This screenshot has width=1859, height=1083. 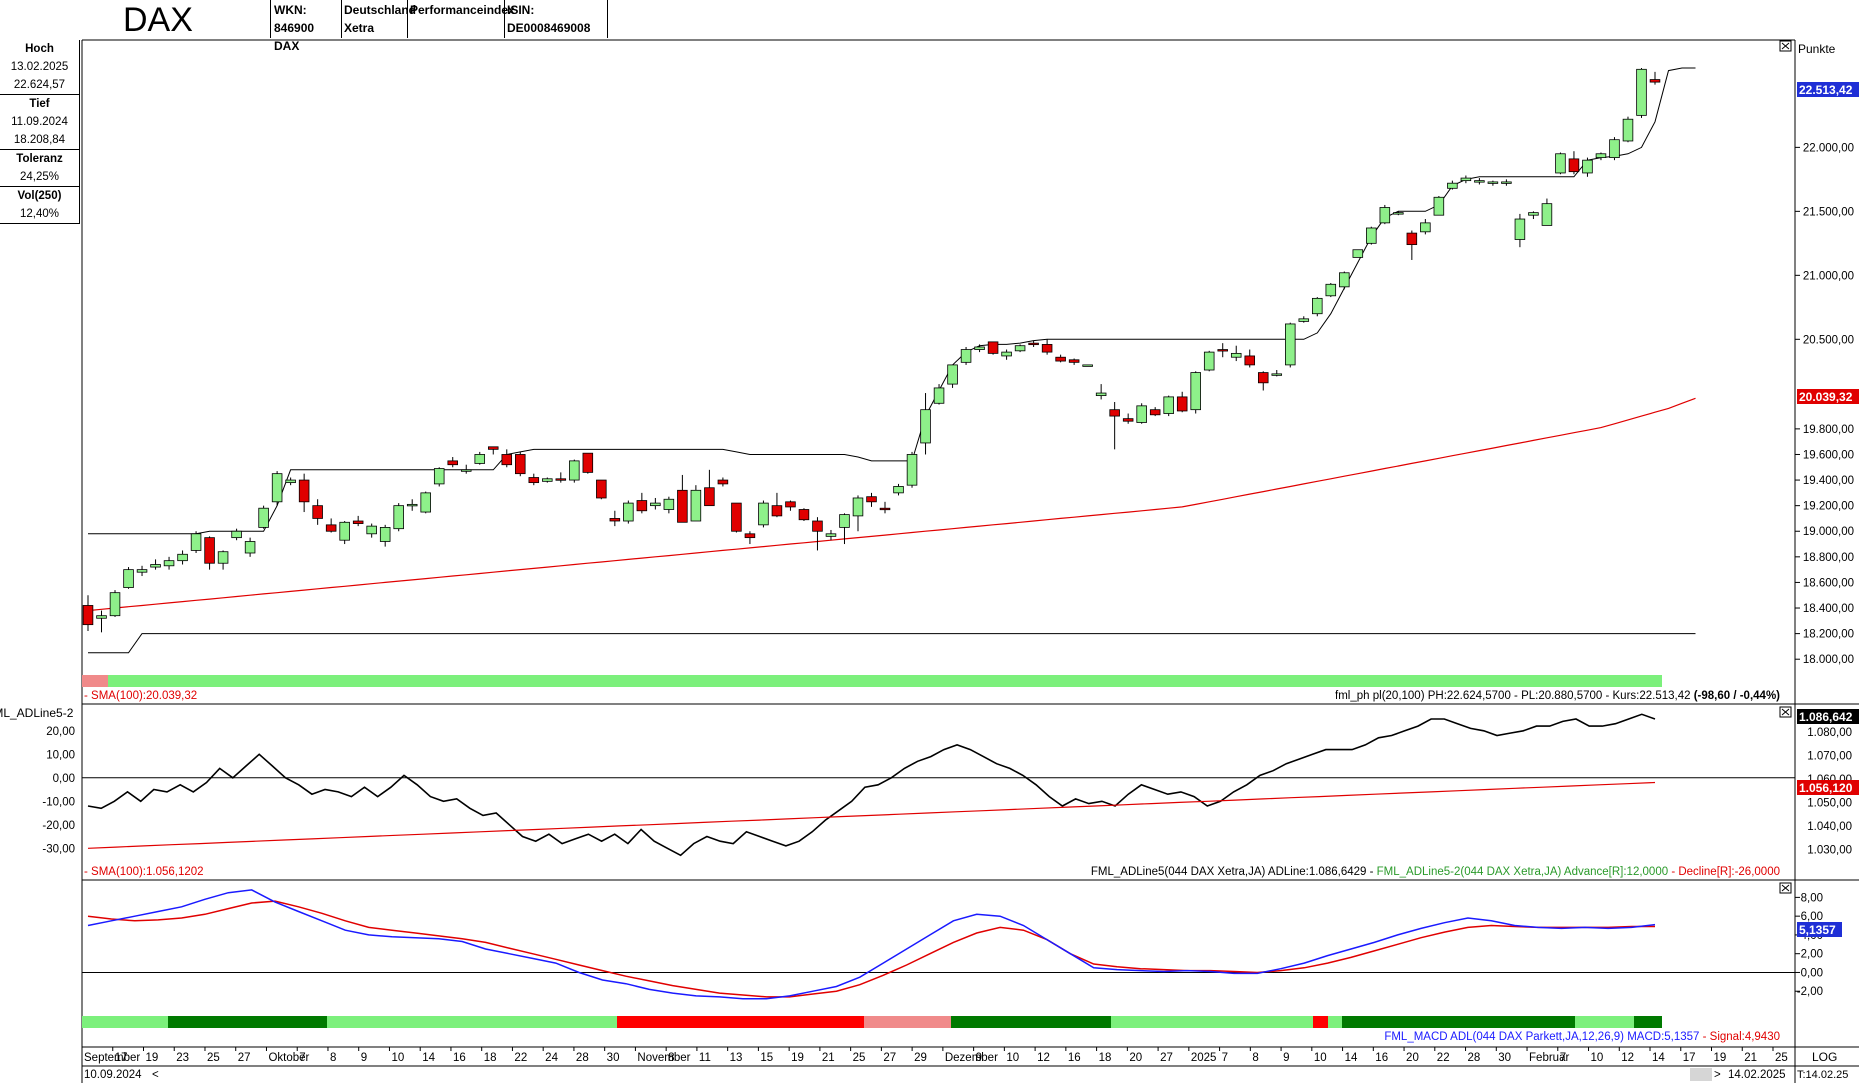 What do you see at coordinates (1785, 46) in the screenshot?
I see `close-price-panel-button` at bounding box center [1785, 46].